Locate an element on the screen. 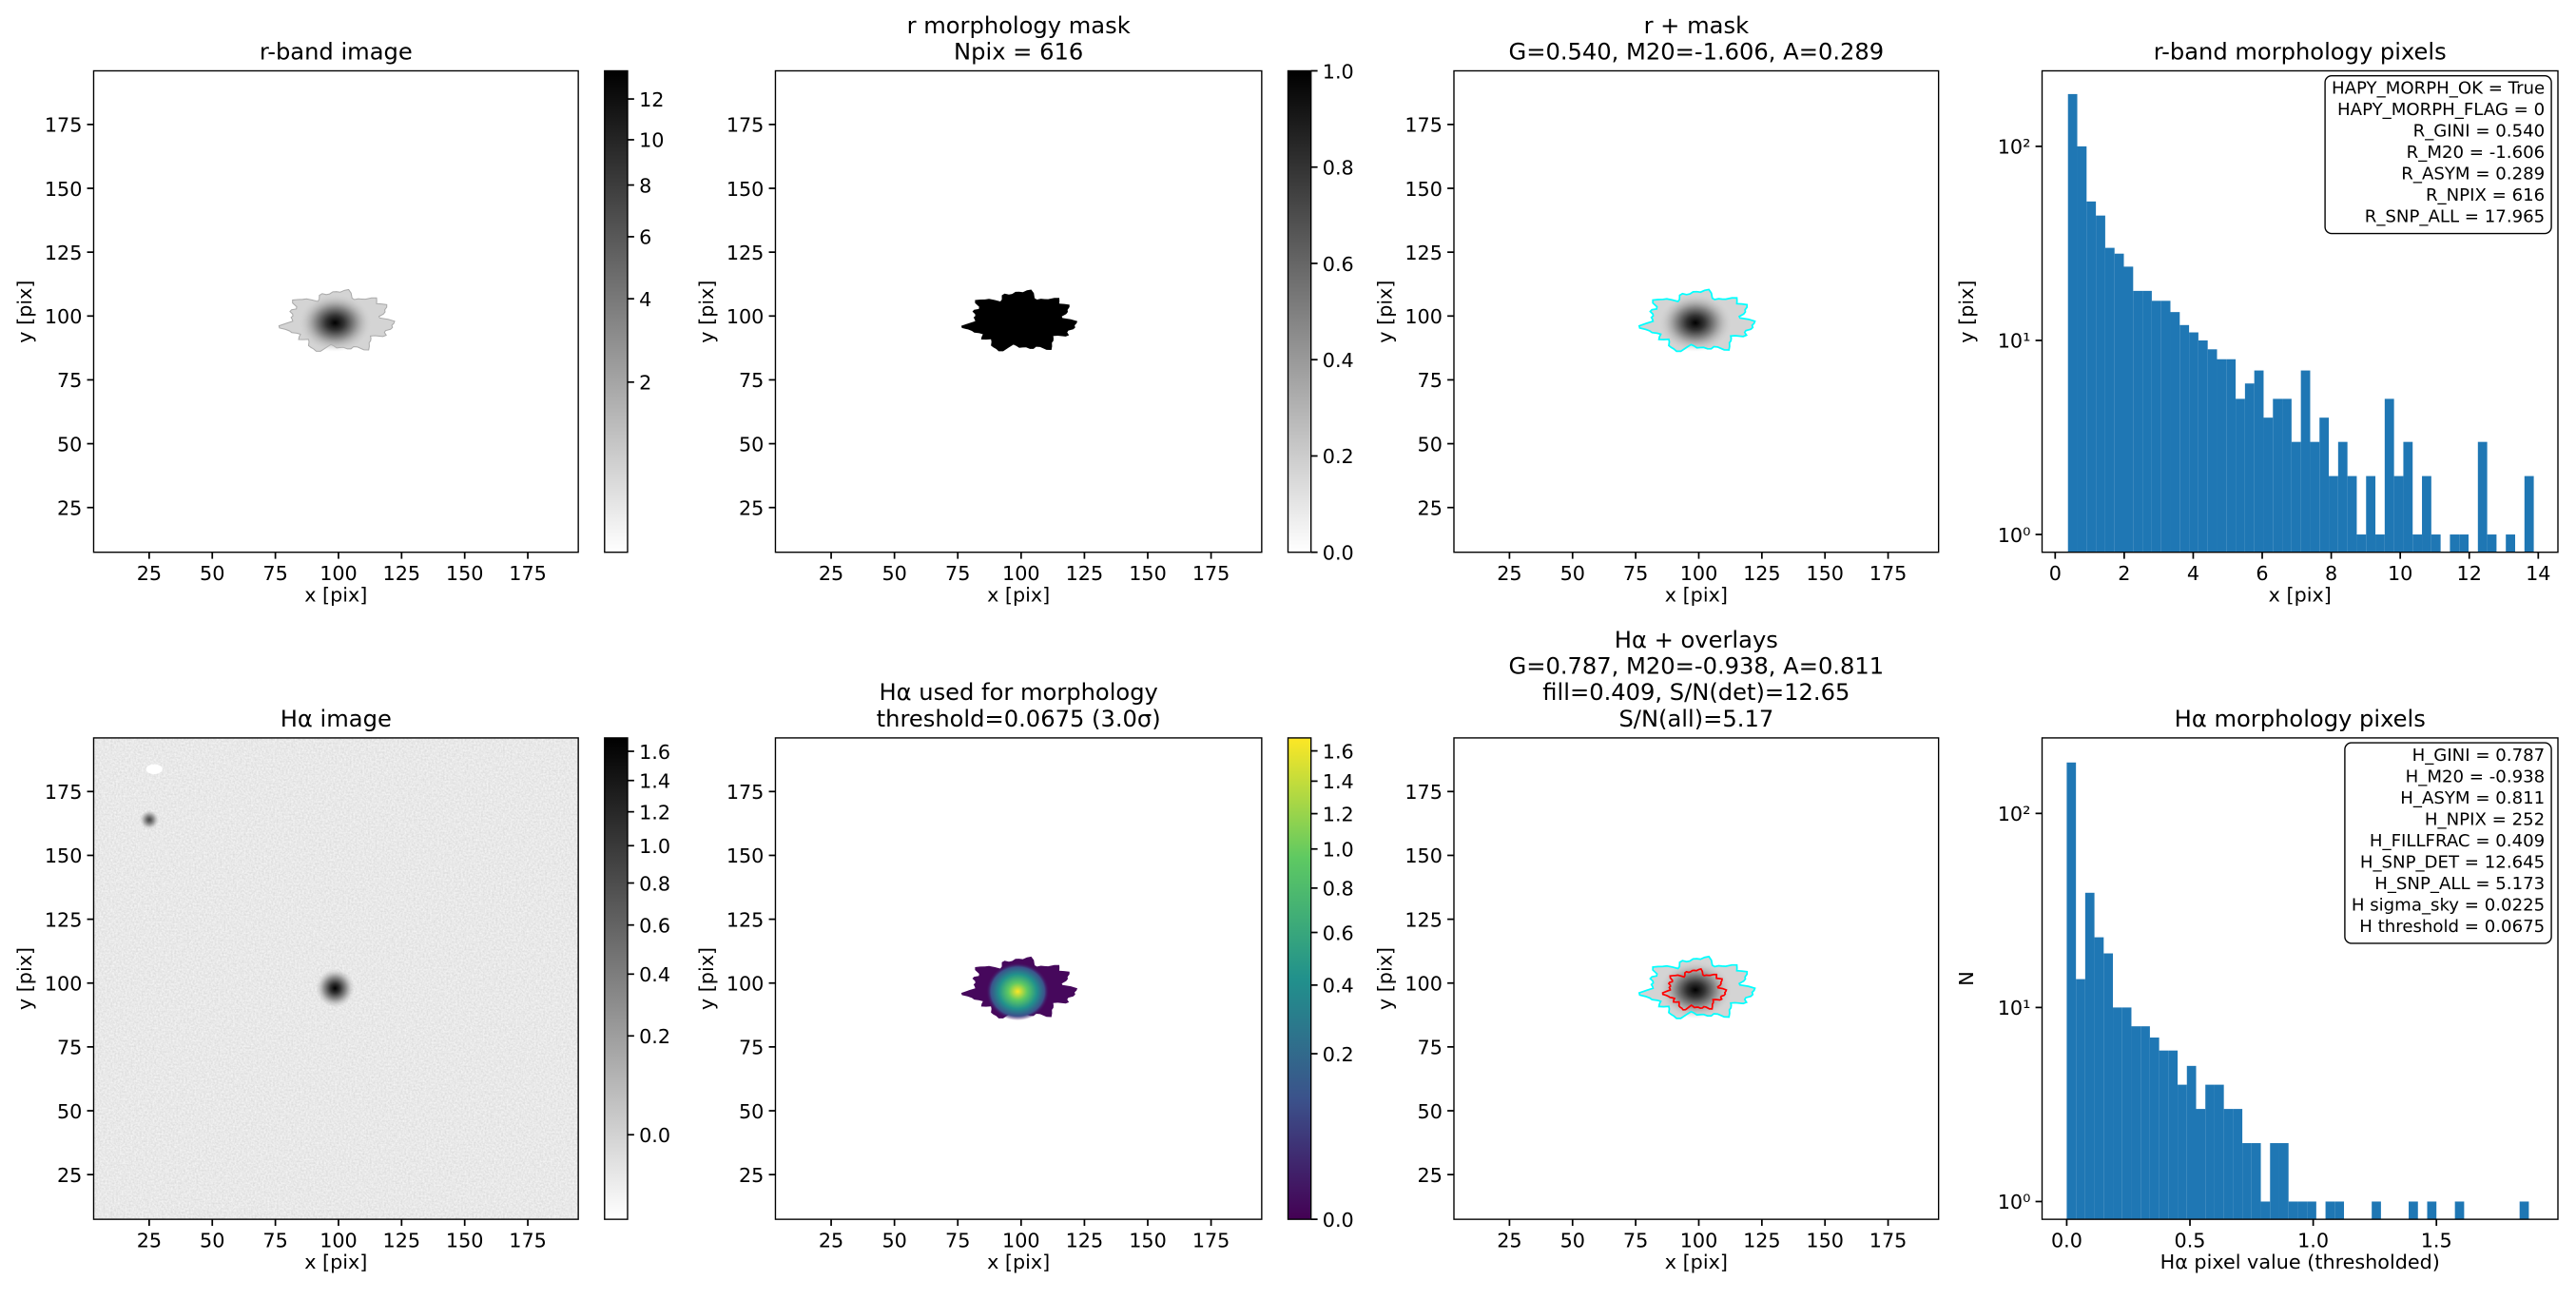  panel-title: threshold=0.0675 (3.0σ) is located at coordinates (1019, 719).